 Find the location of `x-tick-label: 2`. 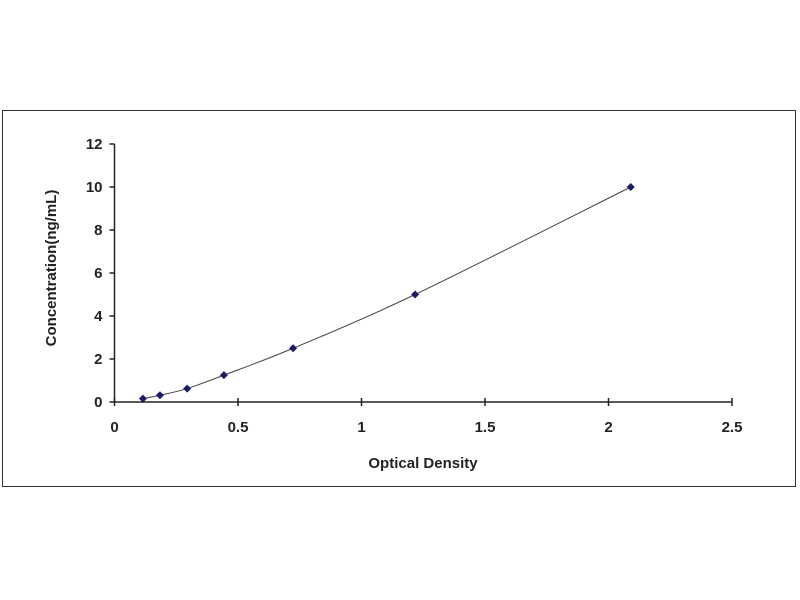

x-tick-label: 2 is located at coordinates (608, 427).